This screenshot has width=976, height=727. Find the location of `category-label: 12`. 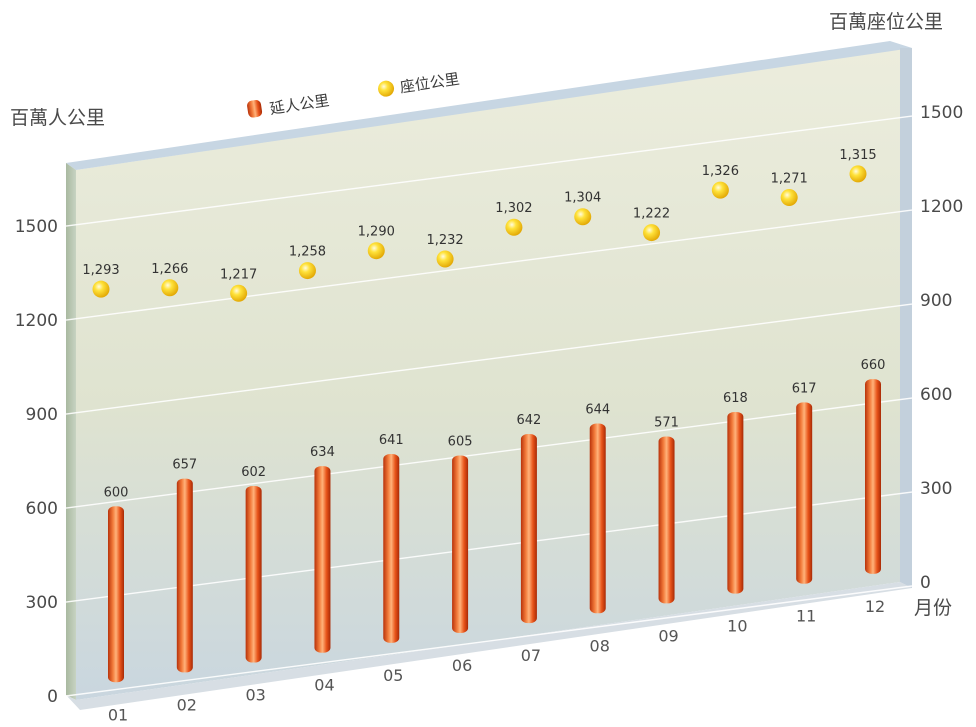

category-label: 12 is located at coordinates (875, 606).